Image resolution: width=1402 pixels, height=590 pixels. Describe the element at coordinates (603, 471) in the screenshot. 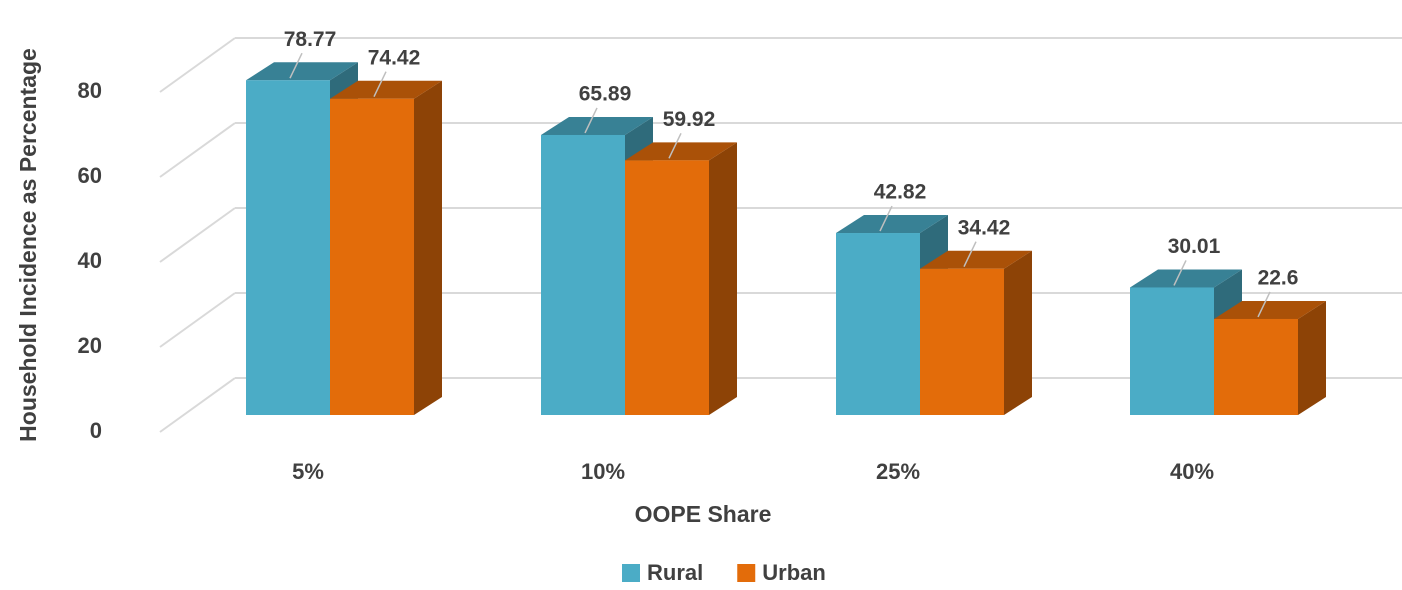

I see `x-tick-label: 10%` at that location.